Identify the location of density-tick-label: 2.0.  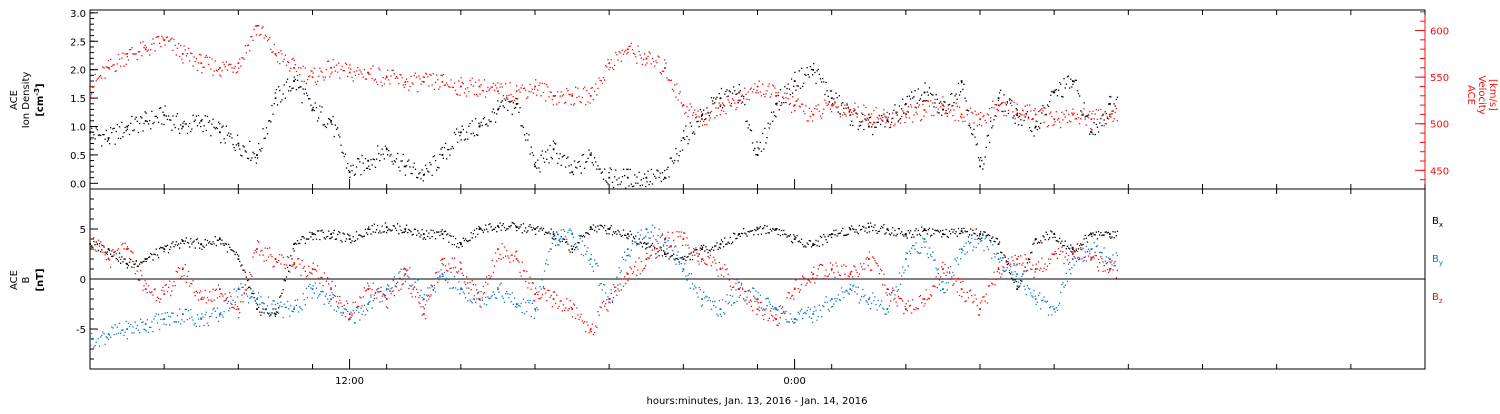
(78, 71).